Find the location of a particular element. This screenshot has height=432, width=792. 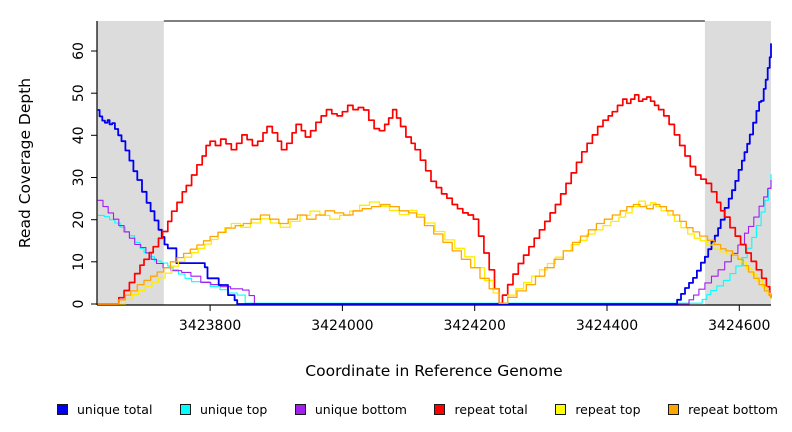

x-axis-title: Coordinate in Reference Genome is located at coordinates (433, 371).